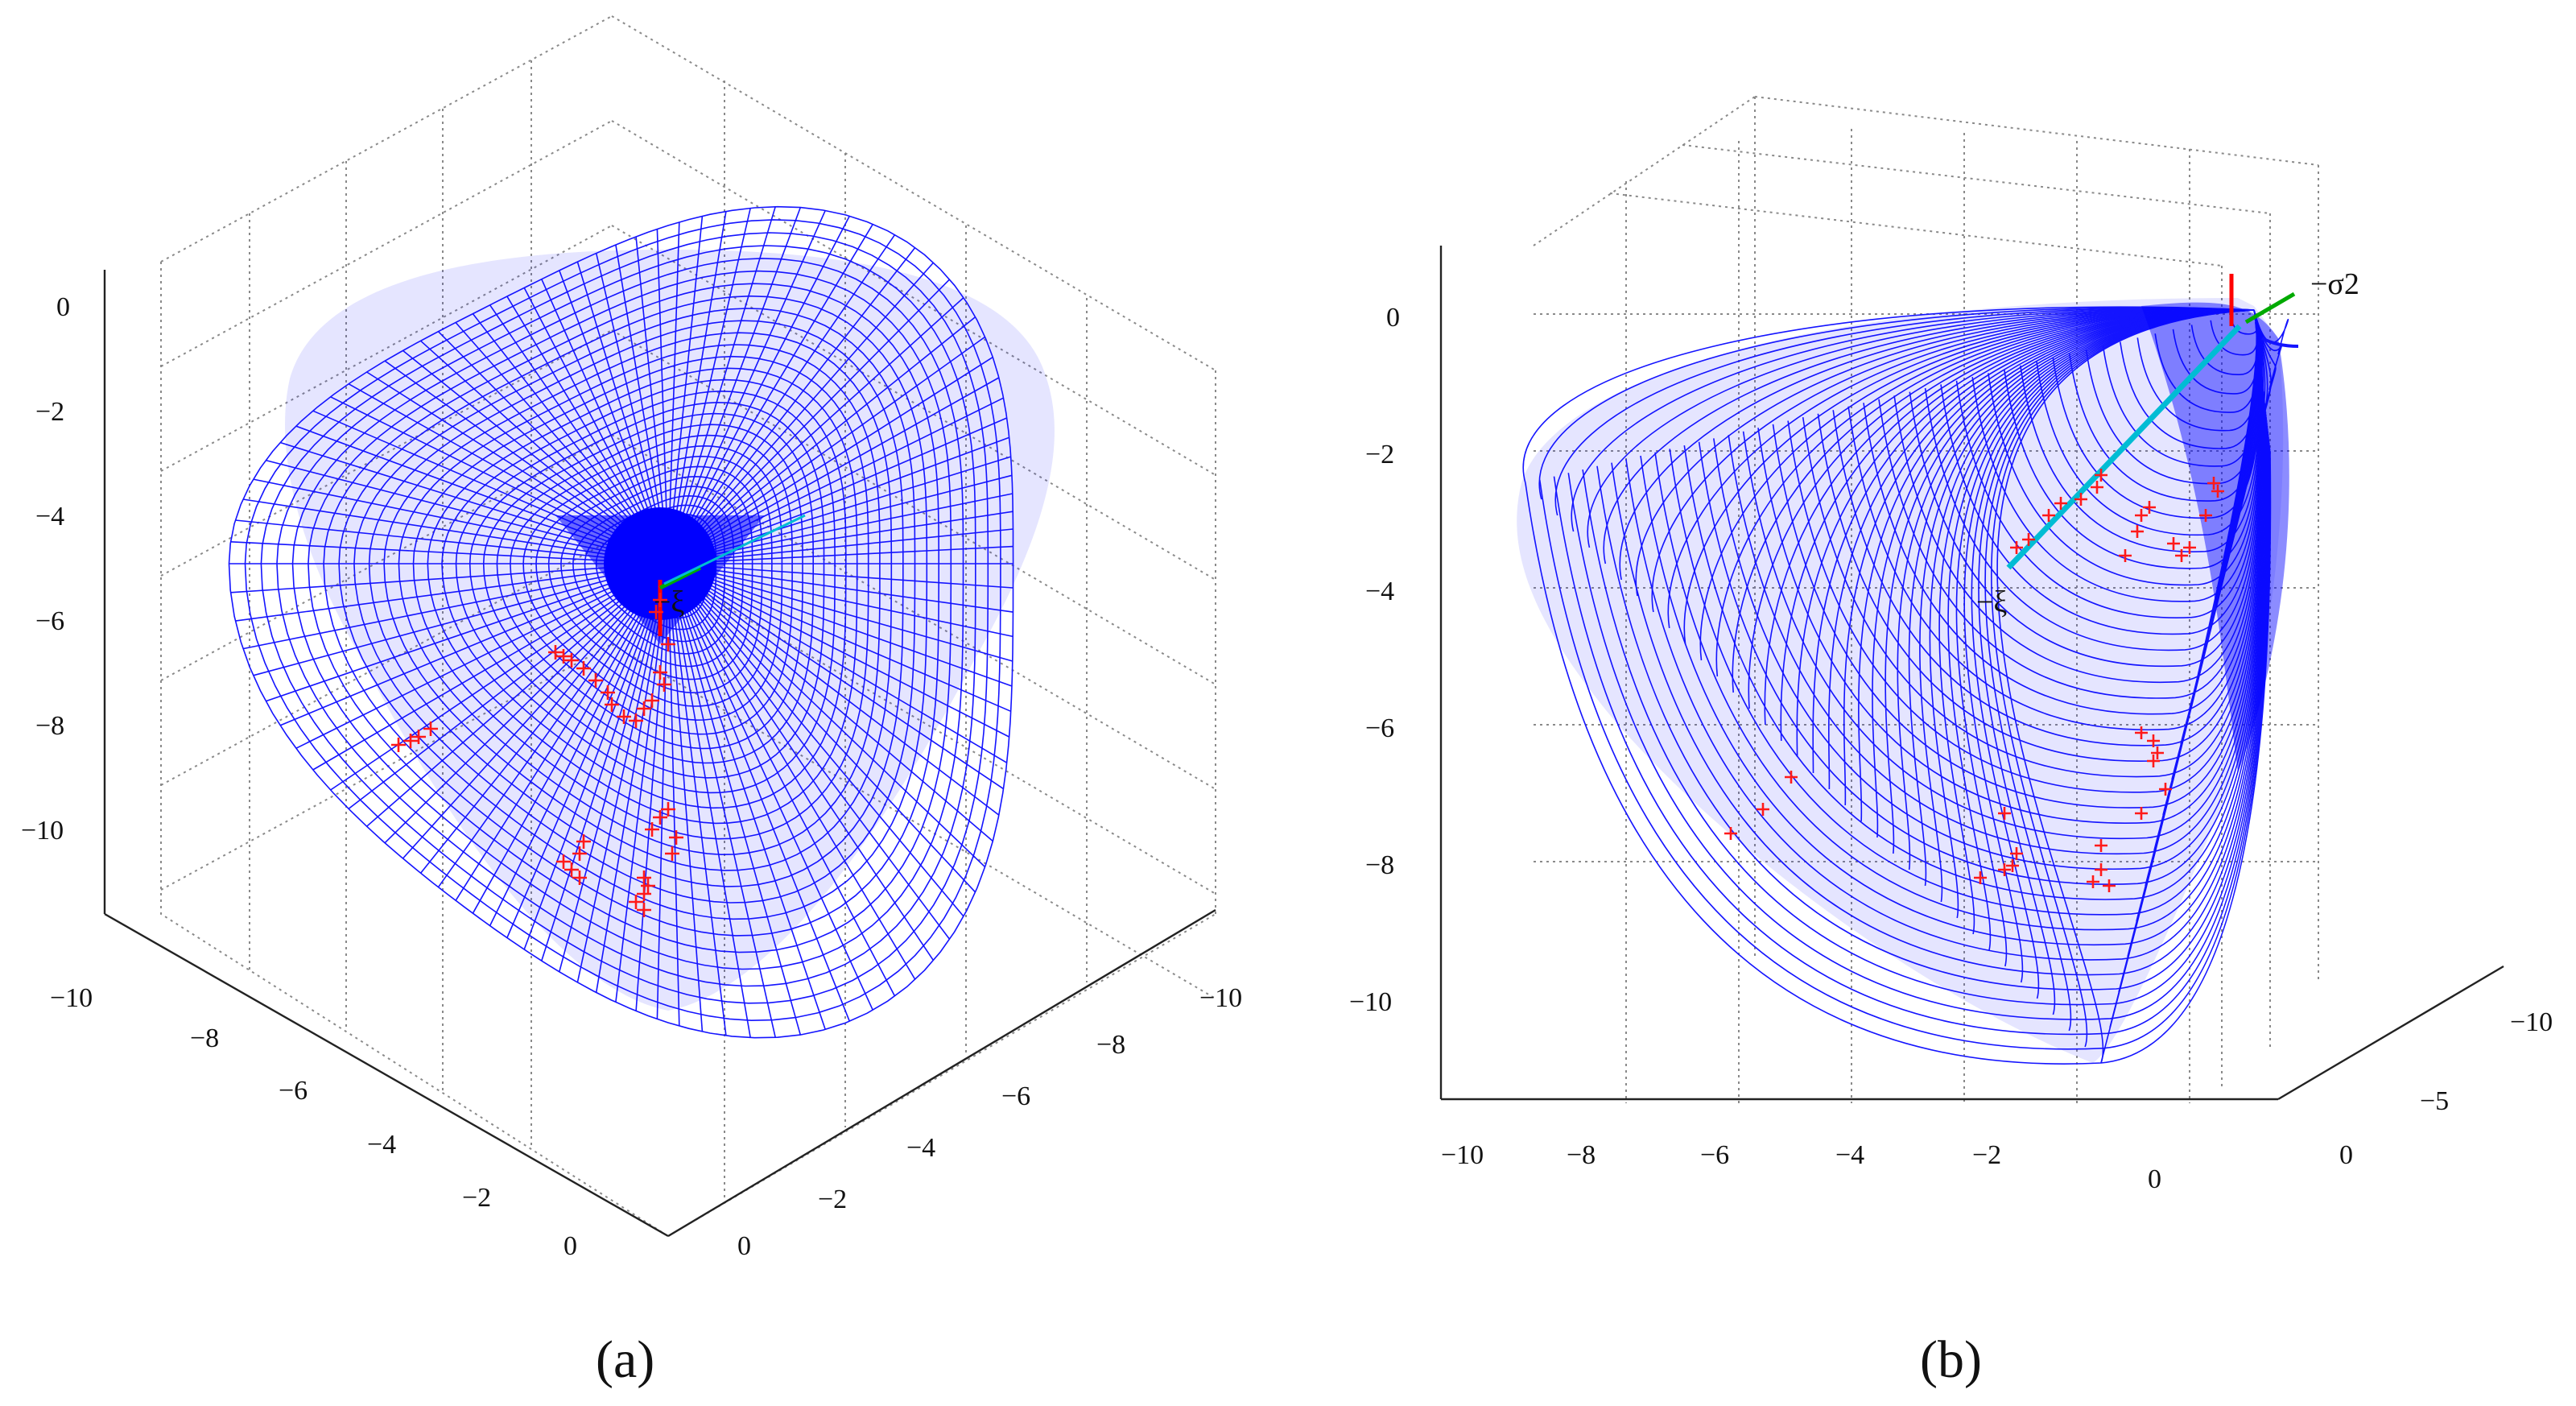  Describe the element at coordinates (71, 998) in the screenshot. I see `panel-a-x-tick: −10` at that location.